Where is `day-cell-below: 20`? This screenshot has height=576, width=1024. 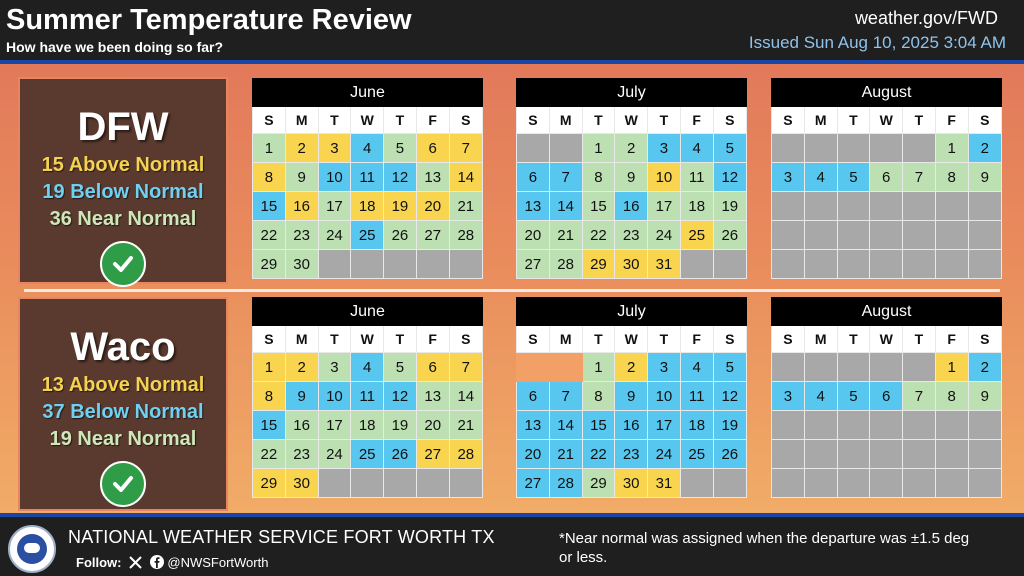
day-cell-below: 20 is located at coordinates (533, 454).